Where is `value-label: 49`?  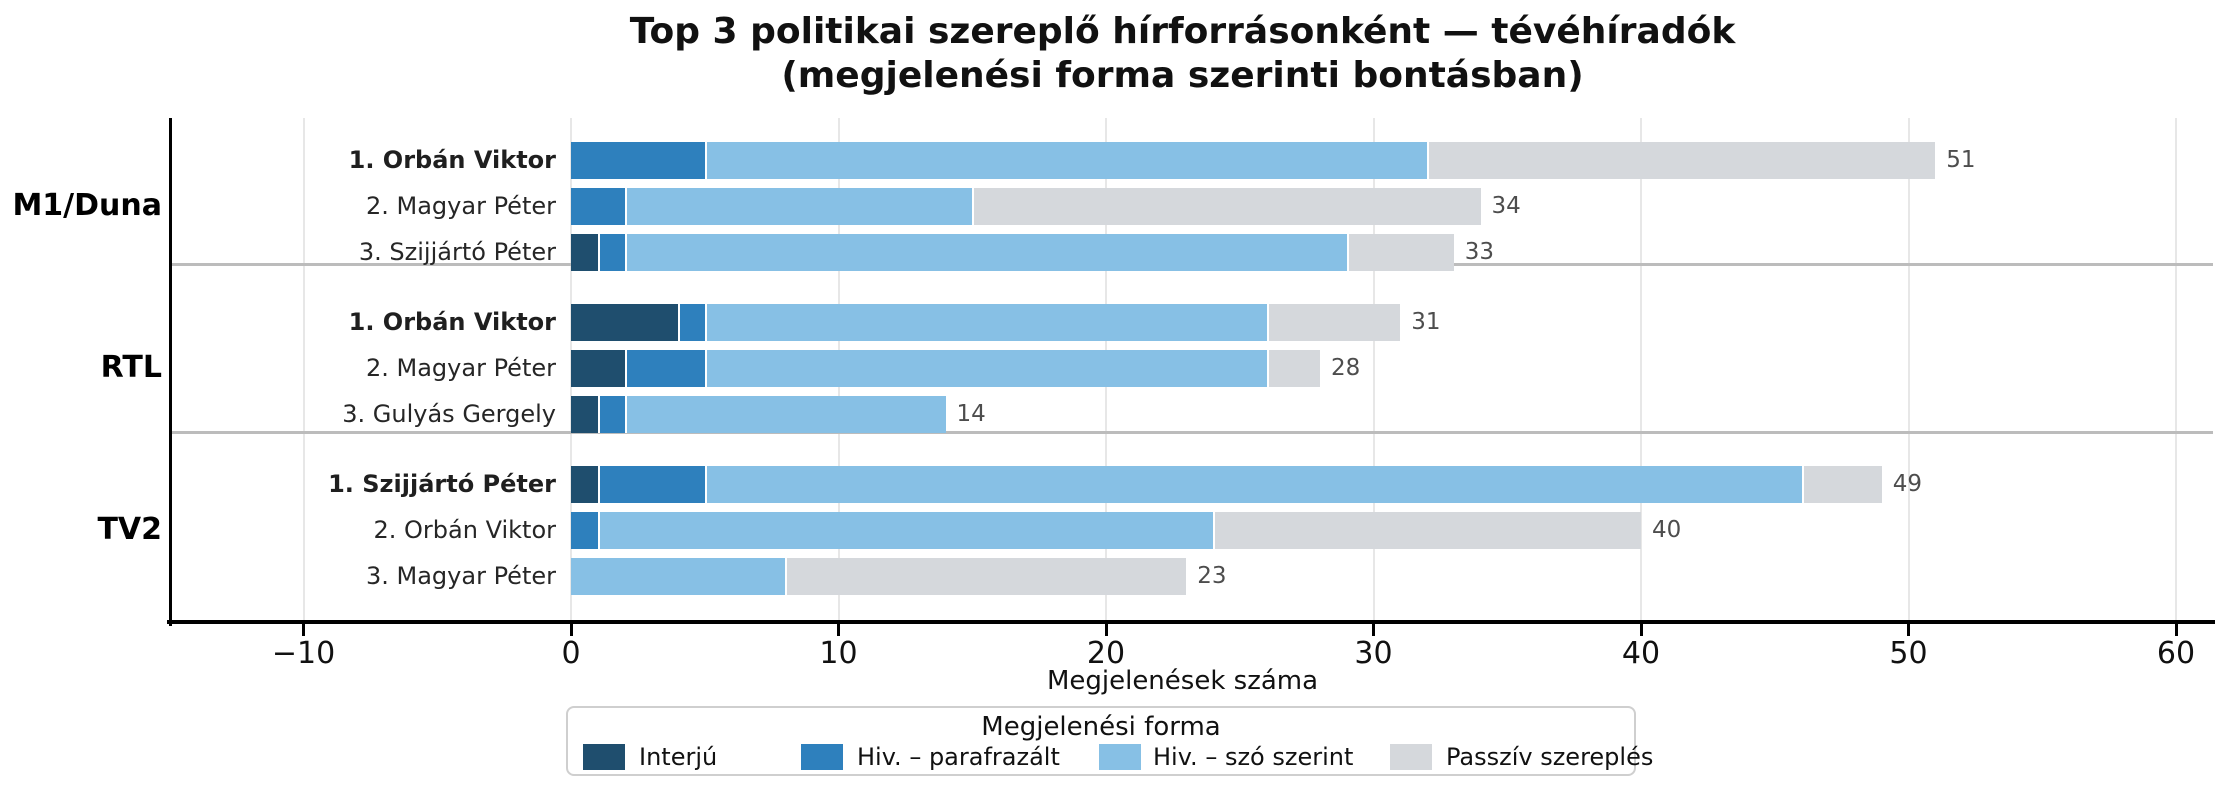 value-label: 49 is located at coordinates (1907, 484).